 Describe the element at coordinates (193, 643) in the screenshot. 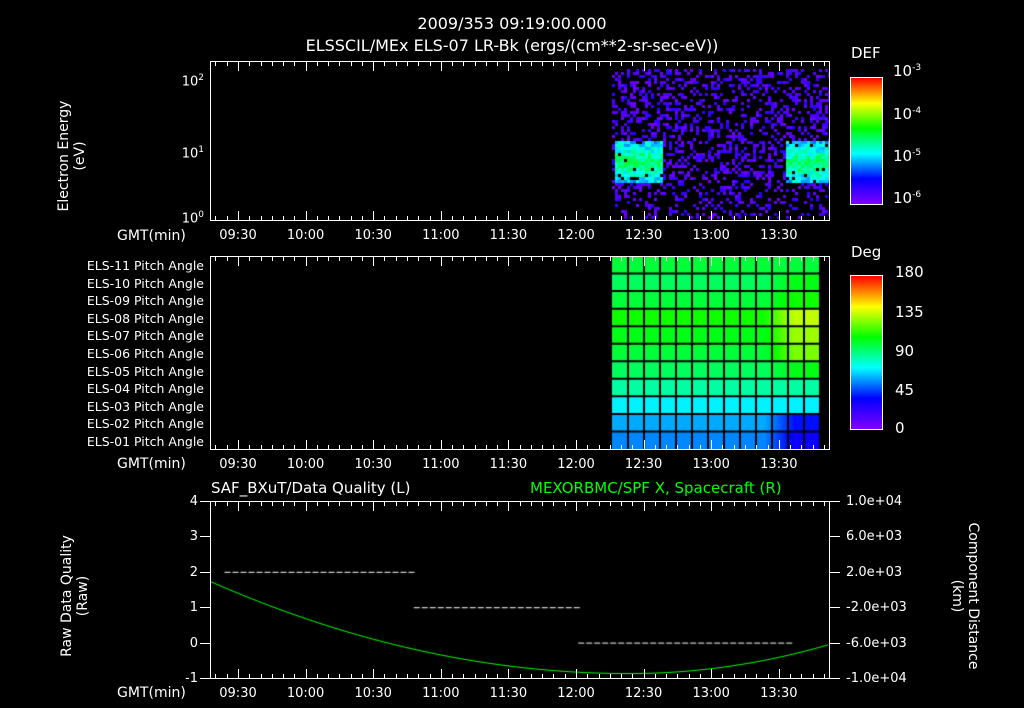

I see `left-ytick-label: 0` at that location.